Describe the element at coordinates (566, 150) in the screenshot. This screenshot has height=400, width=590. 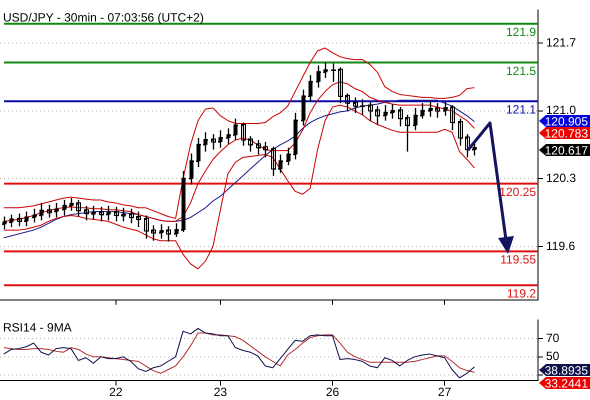
I see `text: 120.617` at that location.